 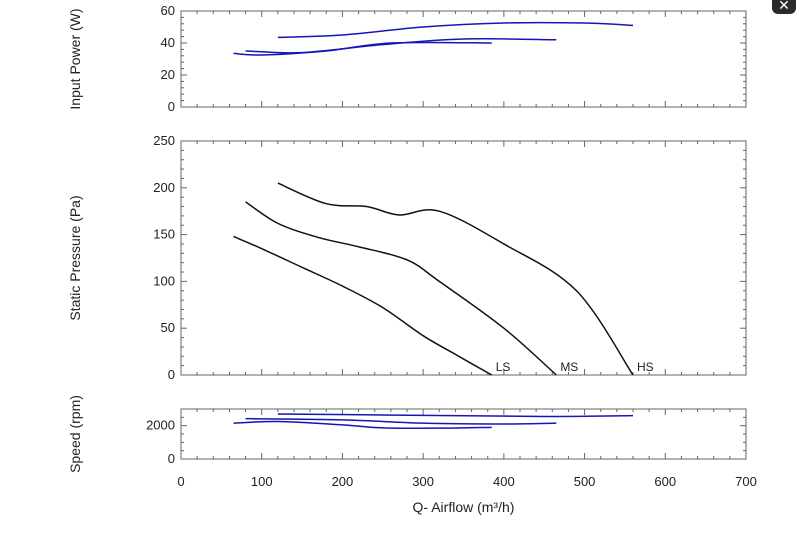 What do you see at coordinates (262, 481) in the screenshot?
I see `x-tick-label: 100` at bounding box center [262, 481].